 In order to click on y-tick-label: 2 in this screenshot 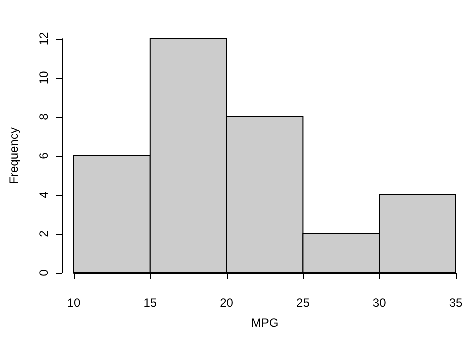, I will do `click(44, 234)`.